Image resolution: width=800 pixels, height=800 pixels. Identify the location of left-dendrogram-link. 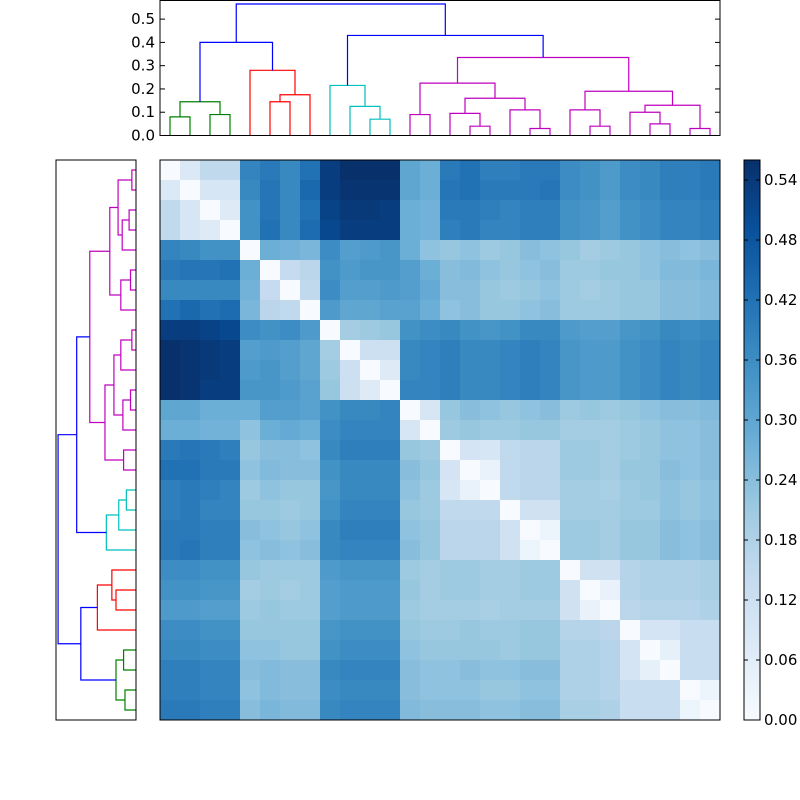
(132, 400).